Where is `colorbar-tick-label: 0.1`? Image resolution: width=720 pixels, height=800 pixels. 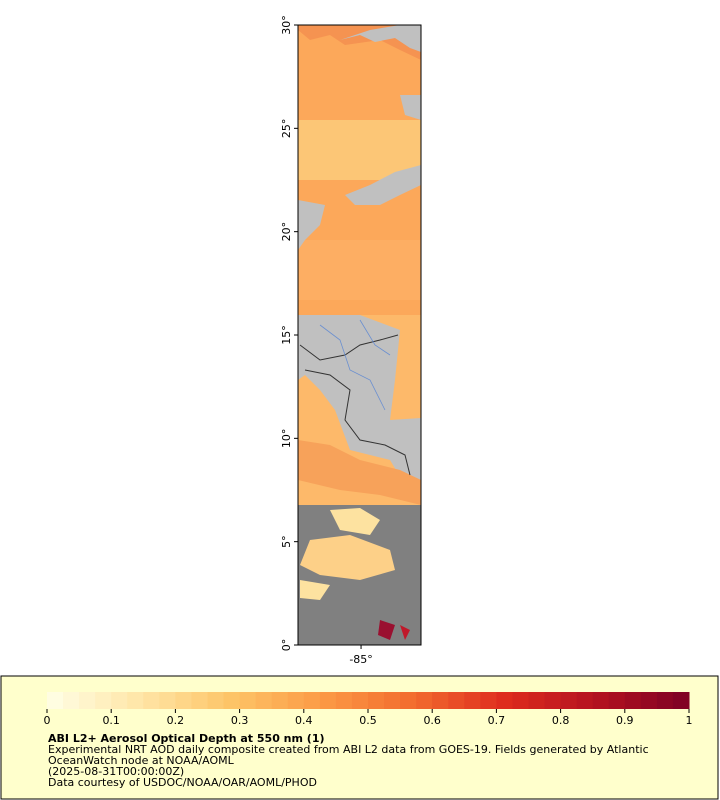
colorbar-tick-label: 0.1 is located at coordinates (111, 720).